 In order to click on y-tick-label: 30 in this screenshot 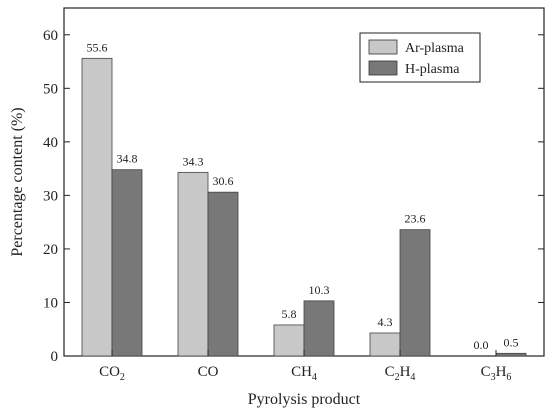, I will do `click(50, 196)`.